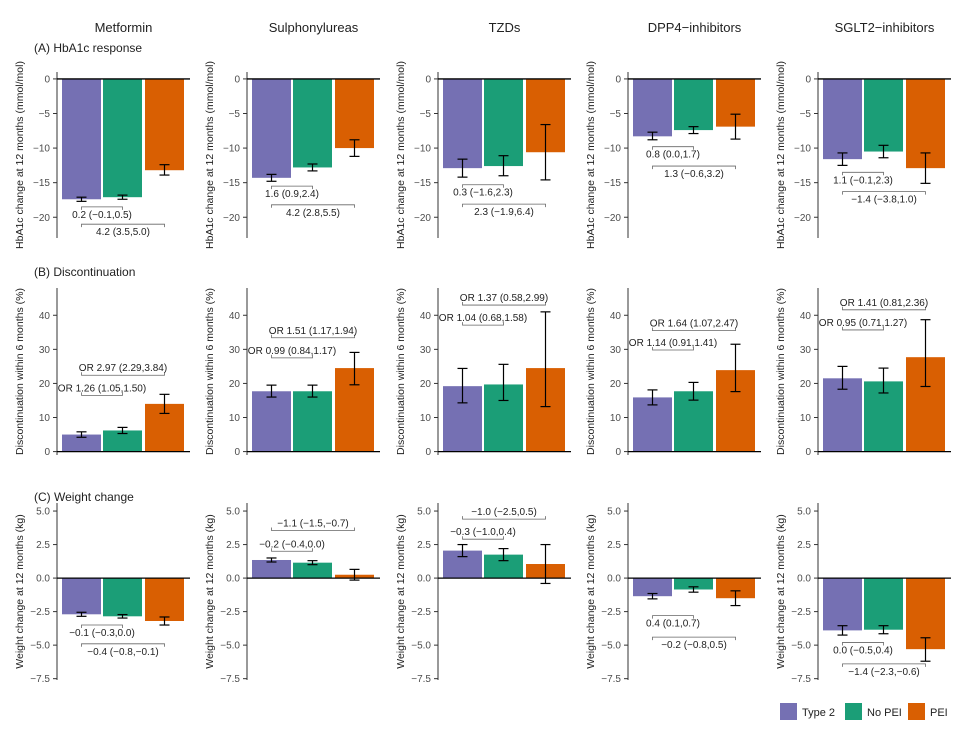 This screenshot has height=733, width=960. Describe the element at coordinates (614, 512) in the screenshot. I see `y-tick-label: 5.0` at that location.